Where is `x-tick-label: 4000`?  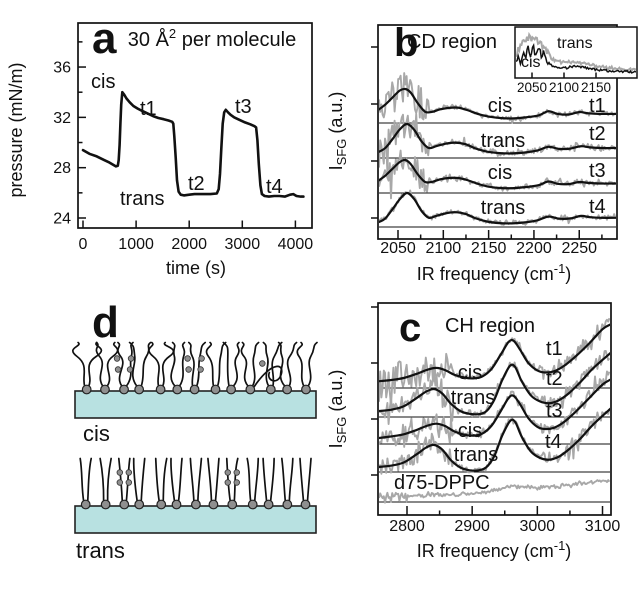 x-tick-label: 4000 is located at coordinates (296, 244).